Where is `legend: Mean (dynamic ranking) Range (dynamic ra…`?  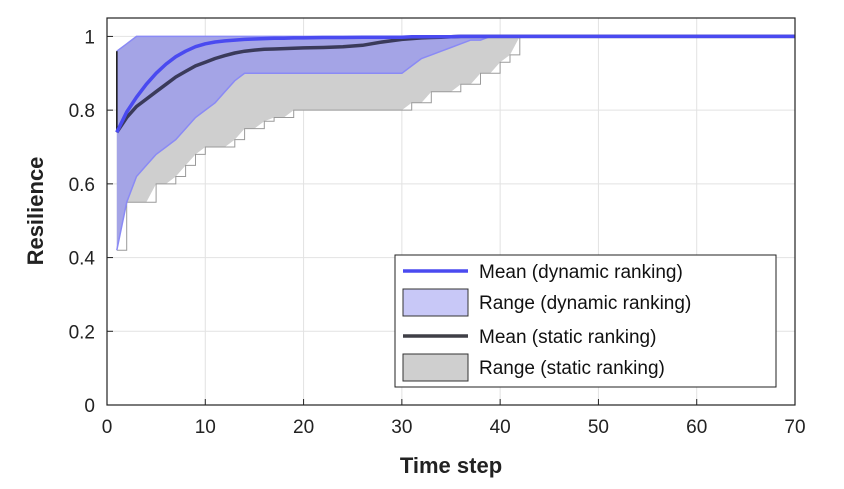
legend: Mean (dynamic ranking) Range (dynamic ra… is located at coordinates (585, 321).